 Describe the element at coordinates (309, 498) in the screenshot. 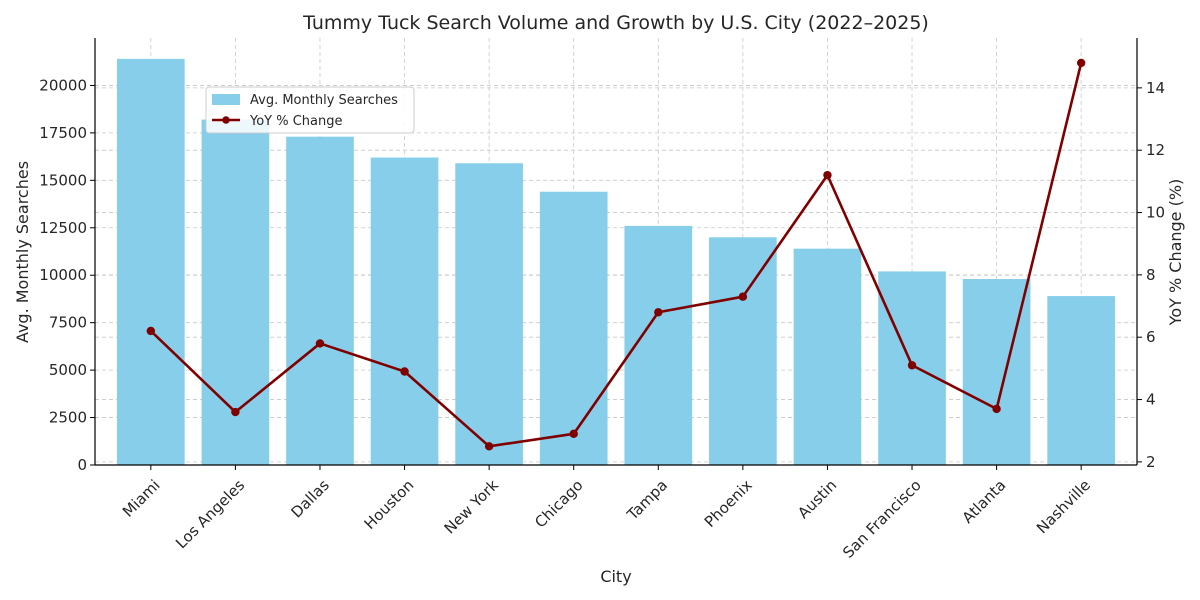

I see `x-tick-label: Dallas` at that location.